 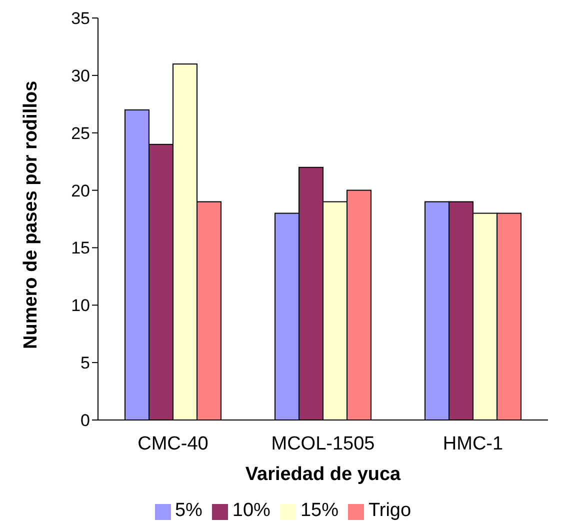 What do you see at coordinates (188, 510) in the screenshot?
I see `legend-label: 5%` at bounding box center [188, 510].